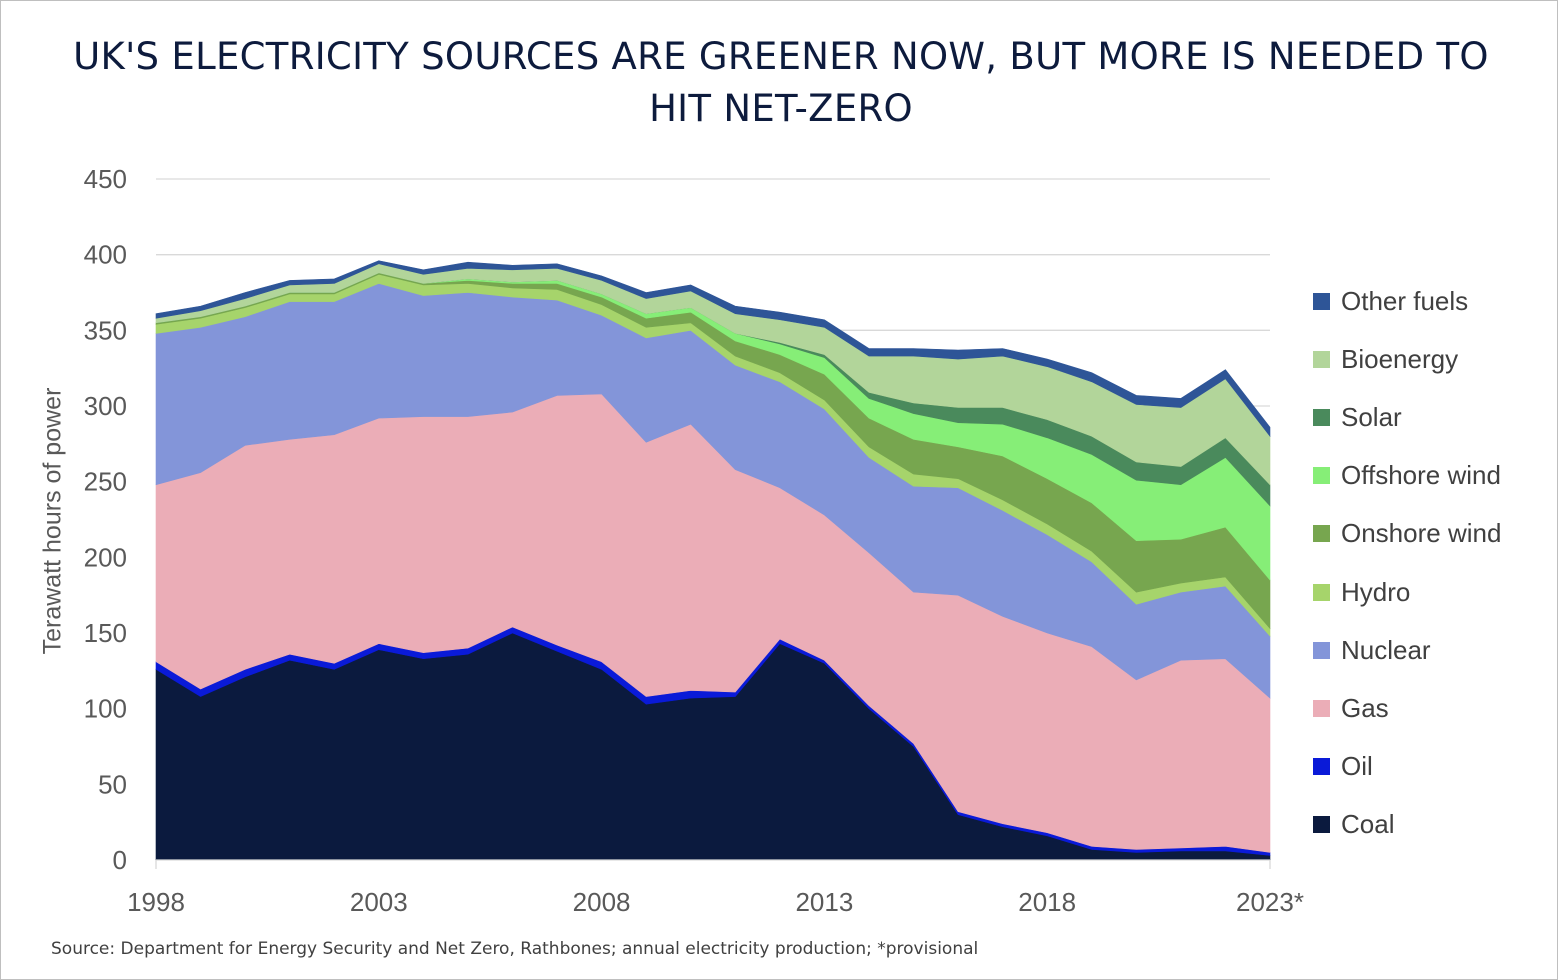 This screenshot has width=1558, height=980. I want to click on x-tick-label: 2018, so click(1047, 902).